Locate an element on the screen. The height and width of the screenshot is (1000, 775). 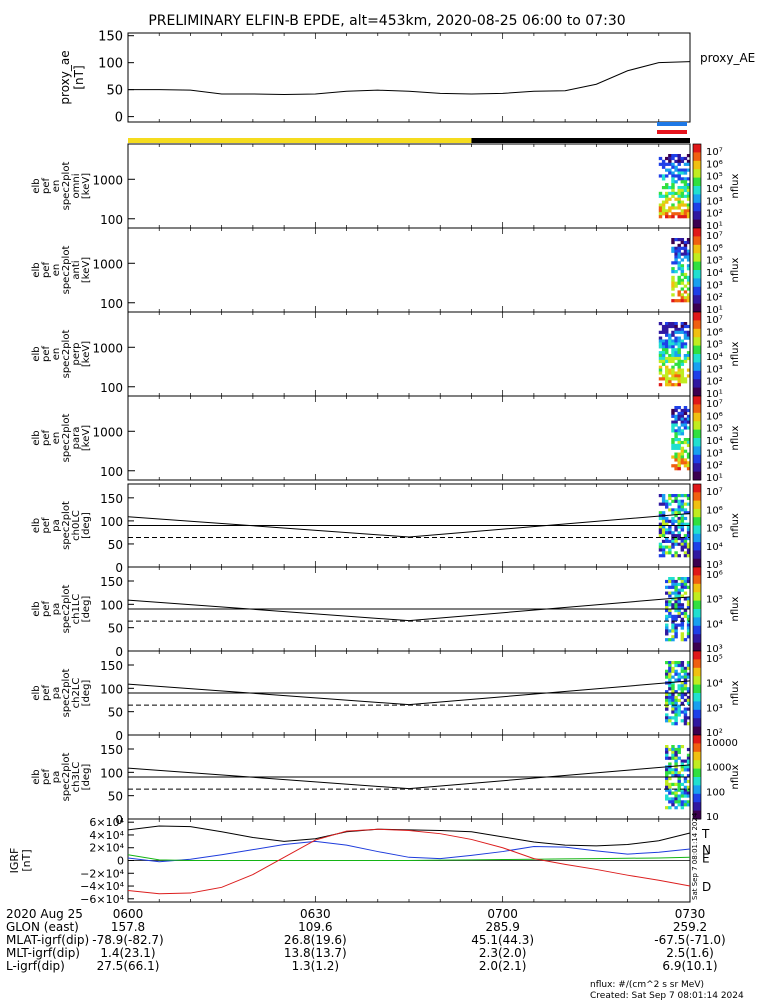
elb_pef_en_spec2plot_perp-colorbar-tick: 10⁵ is located at coordinates (714, 345).